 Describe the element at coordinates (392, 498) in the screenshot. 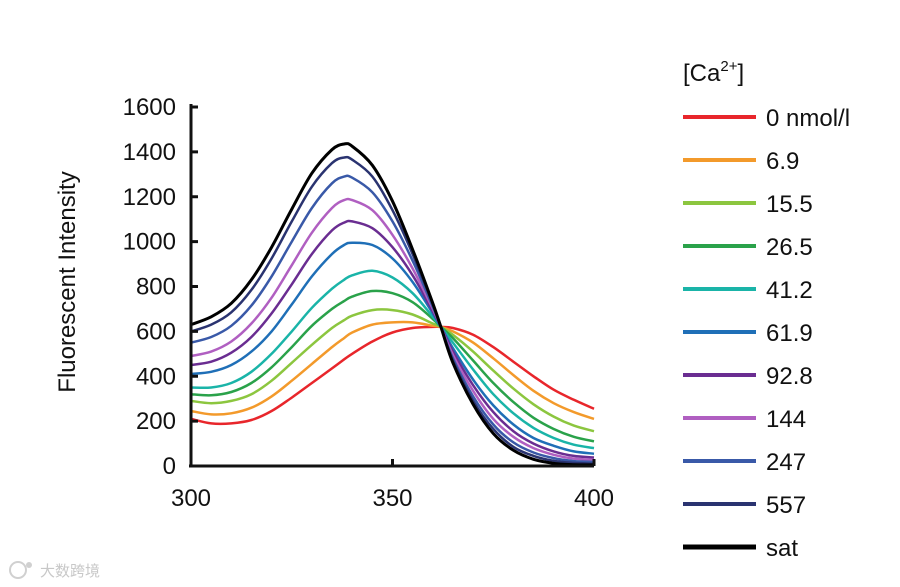

I see `x-tick-label-1: 350` at that location.